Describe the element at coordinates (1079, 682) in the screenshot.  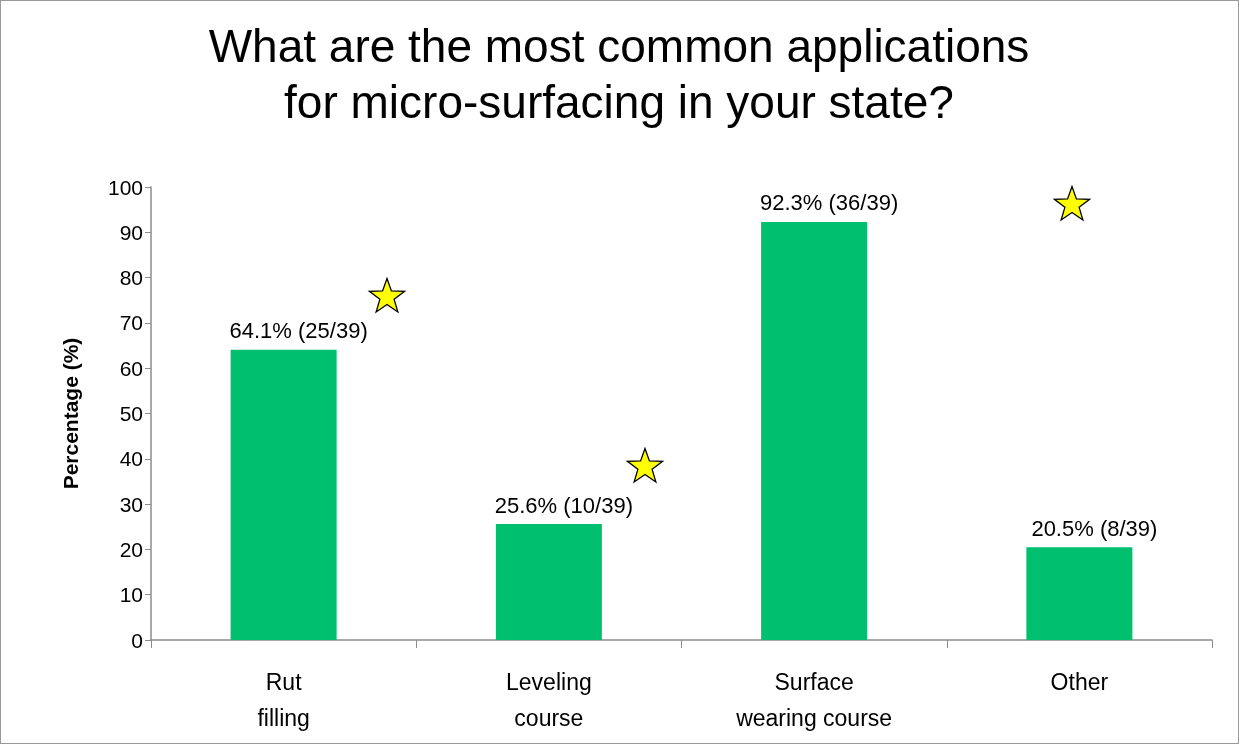
I see `x-tick-label: Other` at that location.